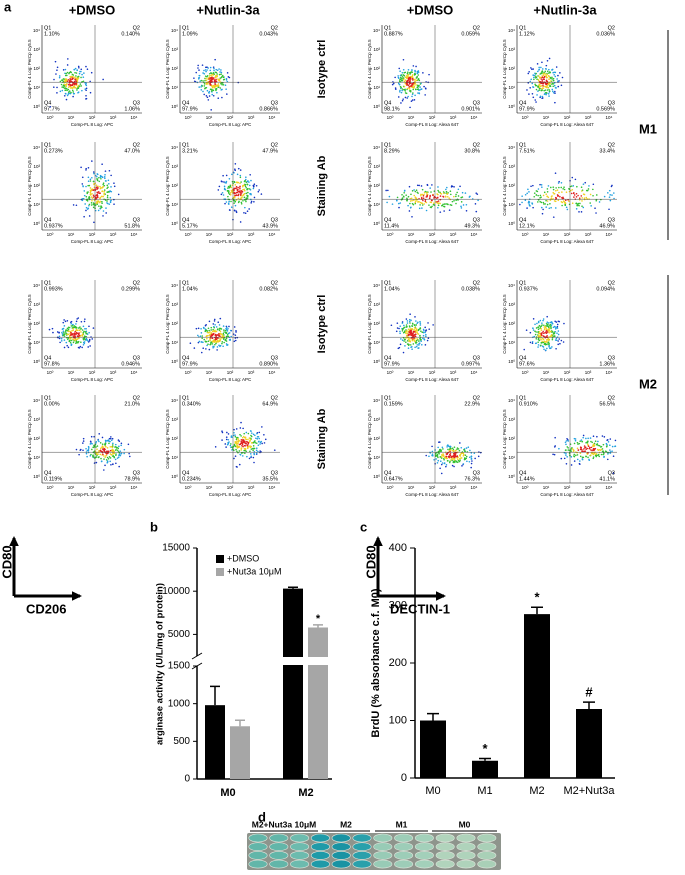 This screenshot has width=685, height=875. What do you see at coordinates (179, 666) in the screenshot?
I see `y-tick-label: 1500` at bounding box center [179, 666].